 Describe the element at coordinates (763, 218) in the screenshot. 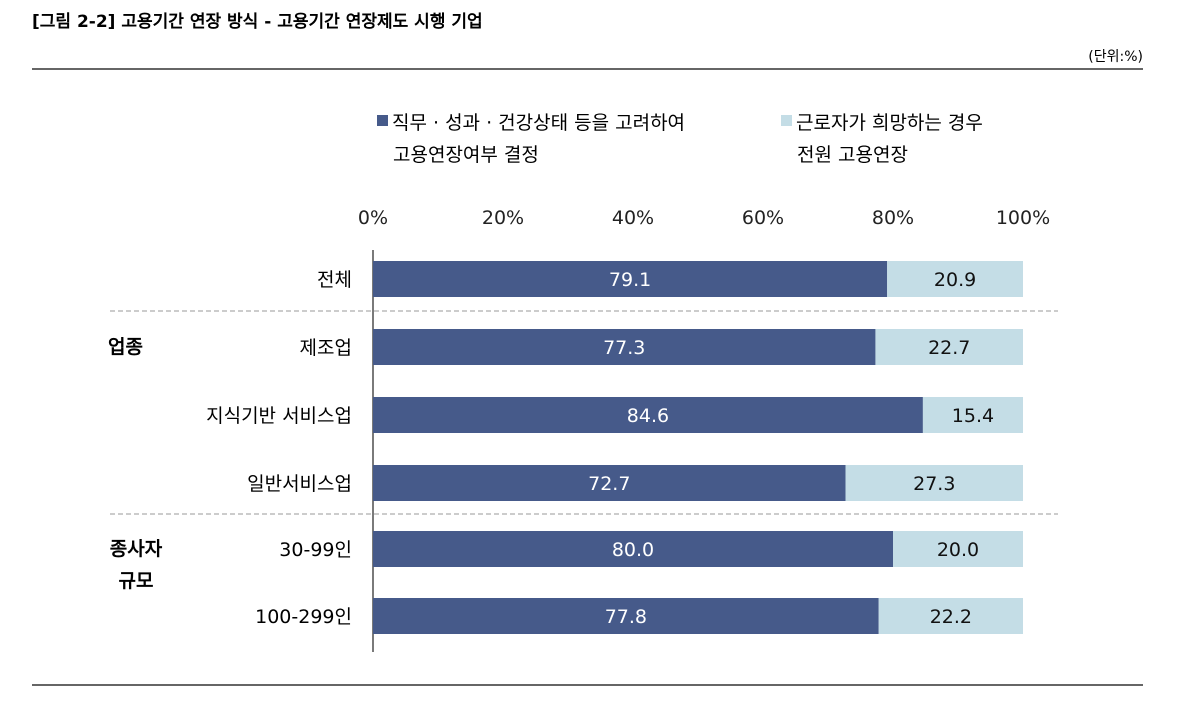

I see `x-tick-label: 60%` at that location.